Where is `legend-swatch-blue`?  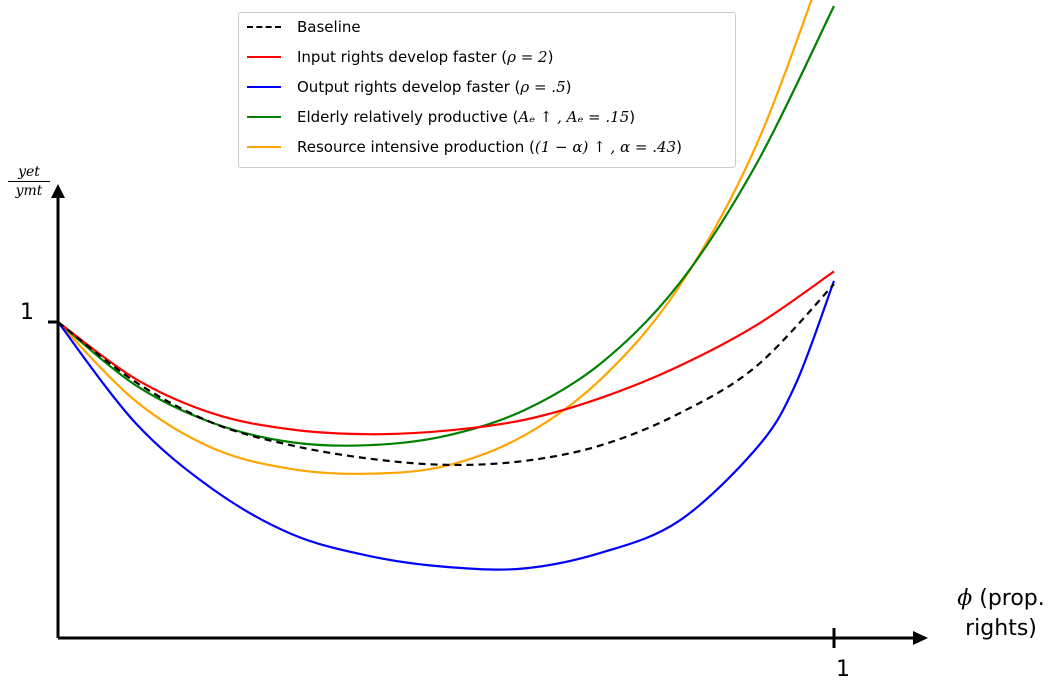 legend-swatch-blue is located at coordinates (264, 87).